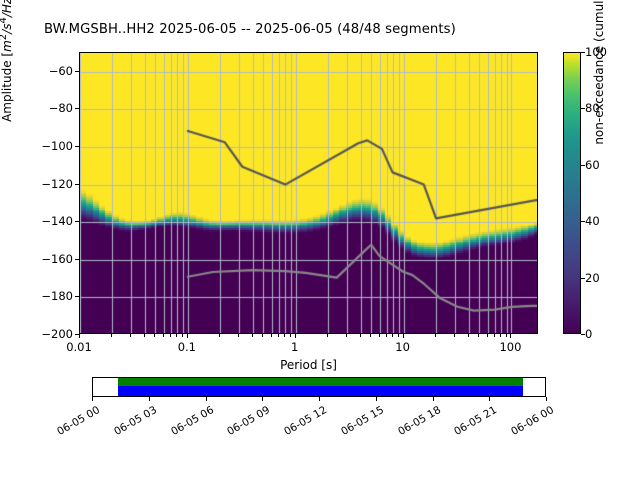 The width and height of the screenshot is (640, 480). Describe the element at coordinates (60, 70) in the screenshot. I see `y-tick-label: −60` at that location.